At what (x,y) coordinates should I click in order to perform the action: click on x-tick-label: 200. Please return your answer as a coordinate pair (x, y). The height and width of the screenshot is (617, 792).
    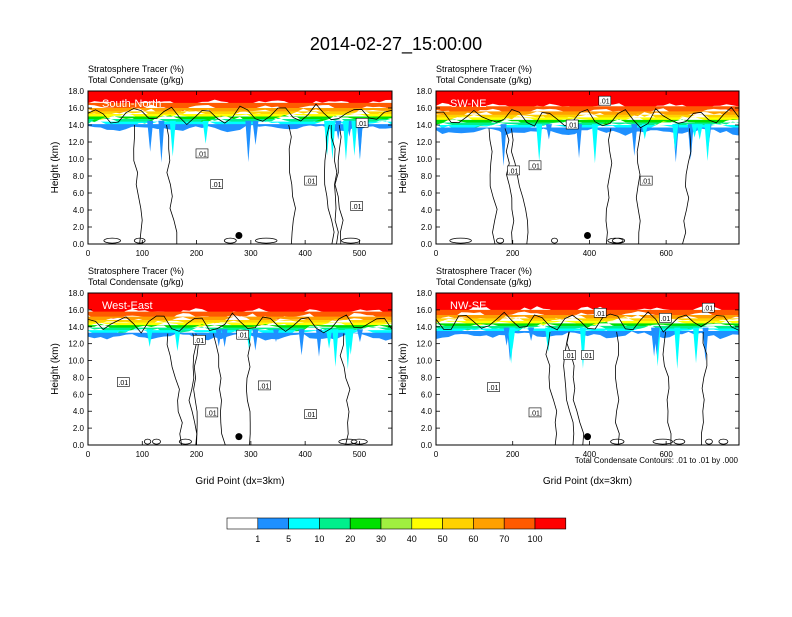
    Looking at the image, I should click on (197, 454).